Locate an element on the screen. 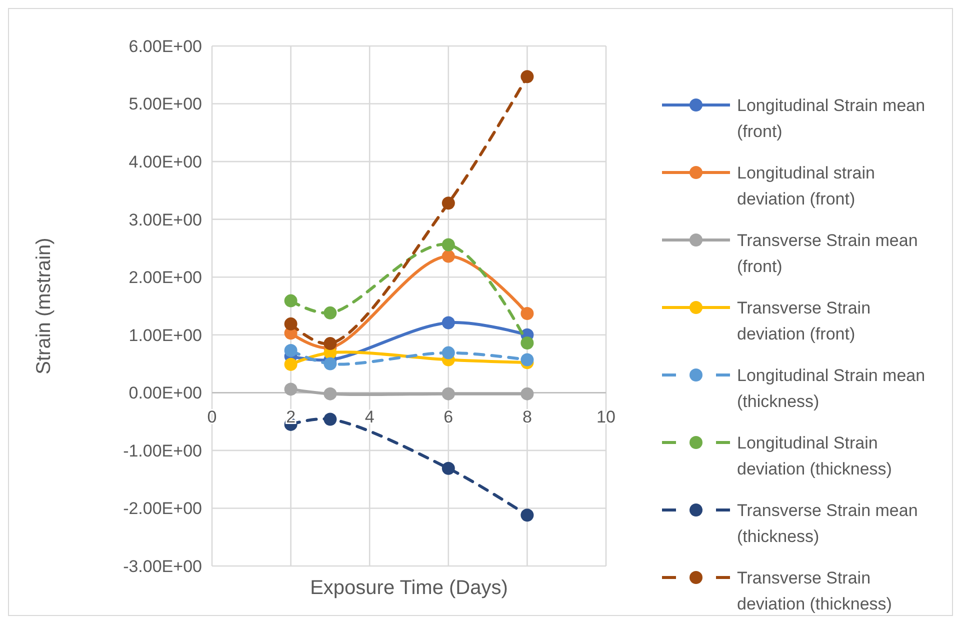 This screenshot has width=961, height=624. legend-label: Transverse Strain deviation (front) is located at coordinates (804, 321).